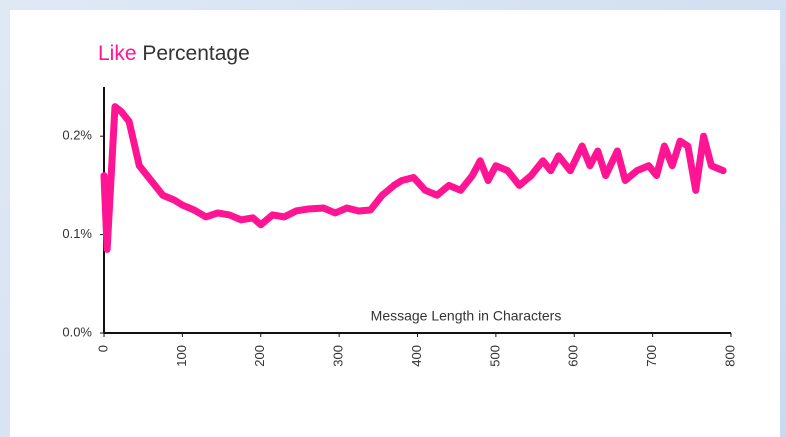 The width and height of the screenshot is (786, 437). Describe the element at coordinates (77, 233) in the screenshot. I see `y-tick-label: 0.1%` at that location.